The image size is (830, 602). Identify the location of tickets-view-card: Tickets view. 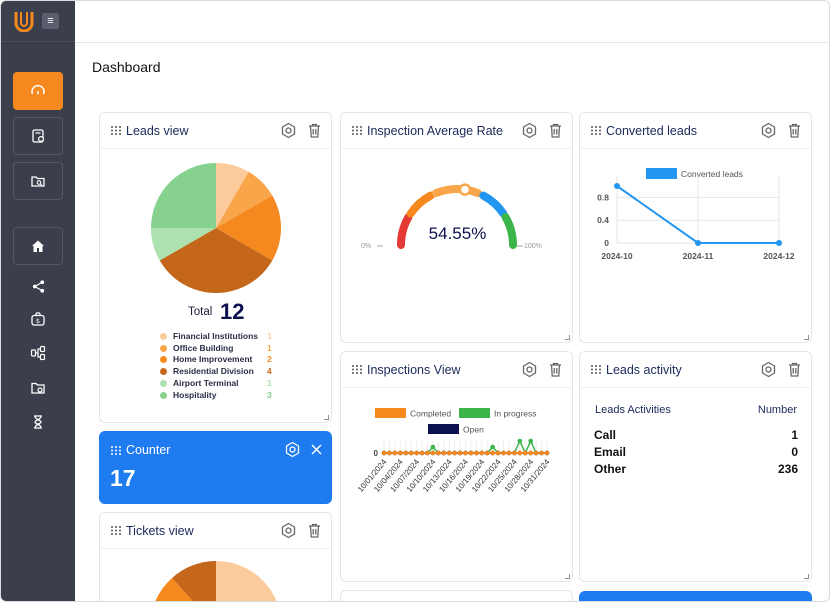
(215, 556).